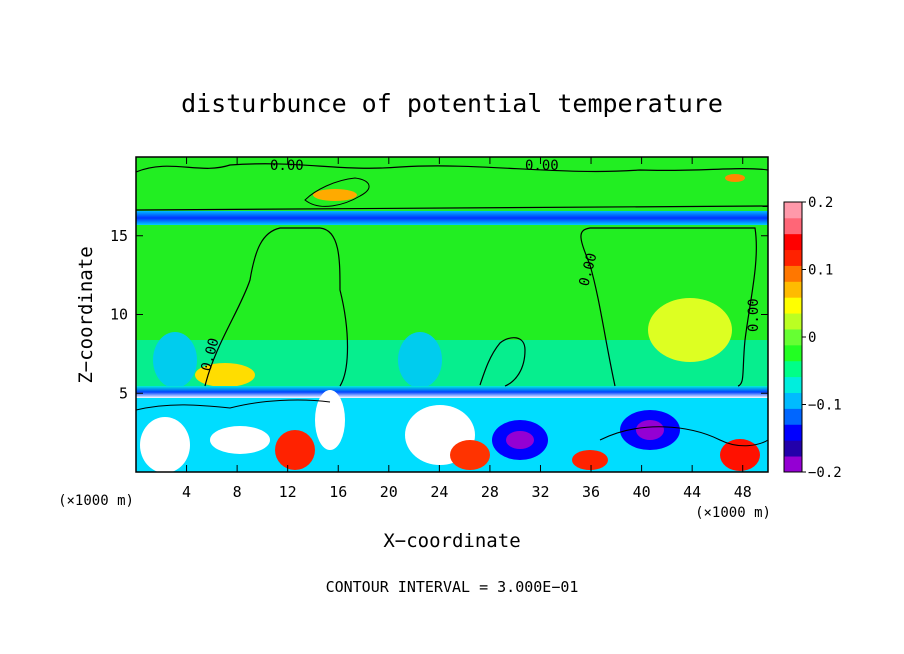 Image resolution: width=904 pixels, height=654 pixels. What do you see at coordinates (389, 492) in the screenshot?
I see `x-tick-label: 20` at bounding box center [389, 492].